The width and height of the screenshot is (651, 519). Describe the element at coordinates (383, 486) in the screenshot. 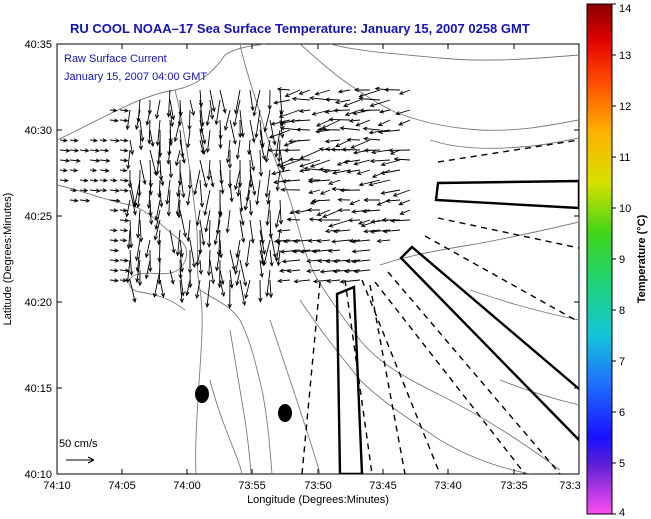

I see `x-tick-label: 73:45` at that location.